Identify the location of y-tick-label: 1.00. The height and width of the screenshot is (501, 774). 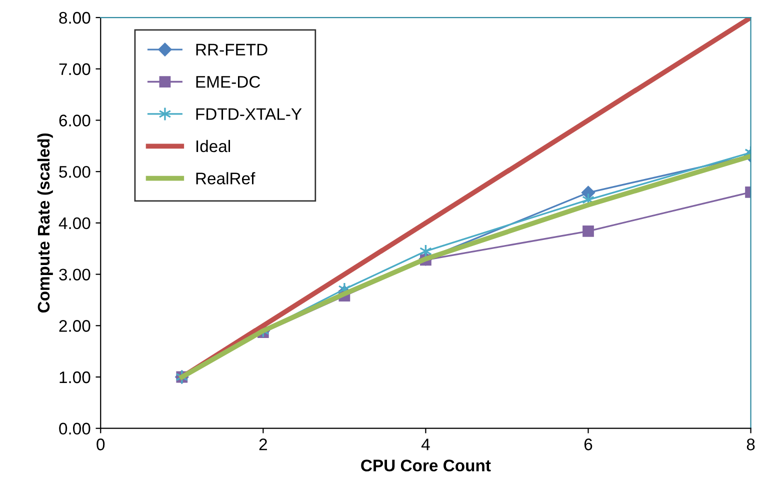
(75, 377).